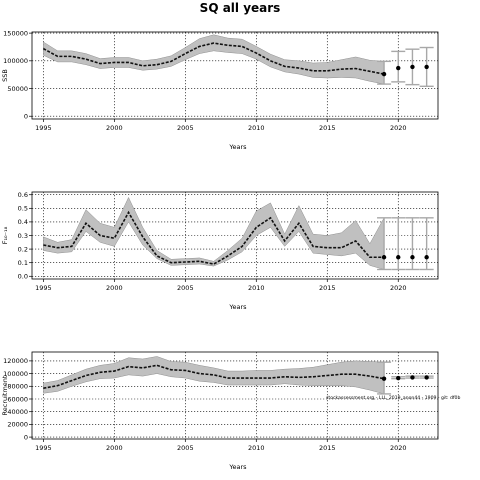  Describe the element at coordinates (23, 222) in the screenshot. I see `y-tick-label: 0.4` at that location.